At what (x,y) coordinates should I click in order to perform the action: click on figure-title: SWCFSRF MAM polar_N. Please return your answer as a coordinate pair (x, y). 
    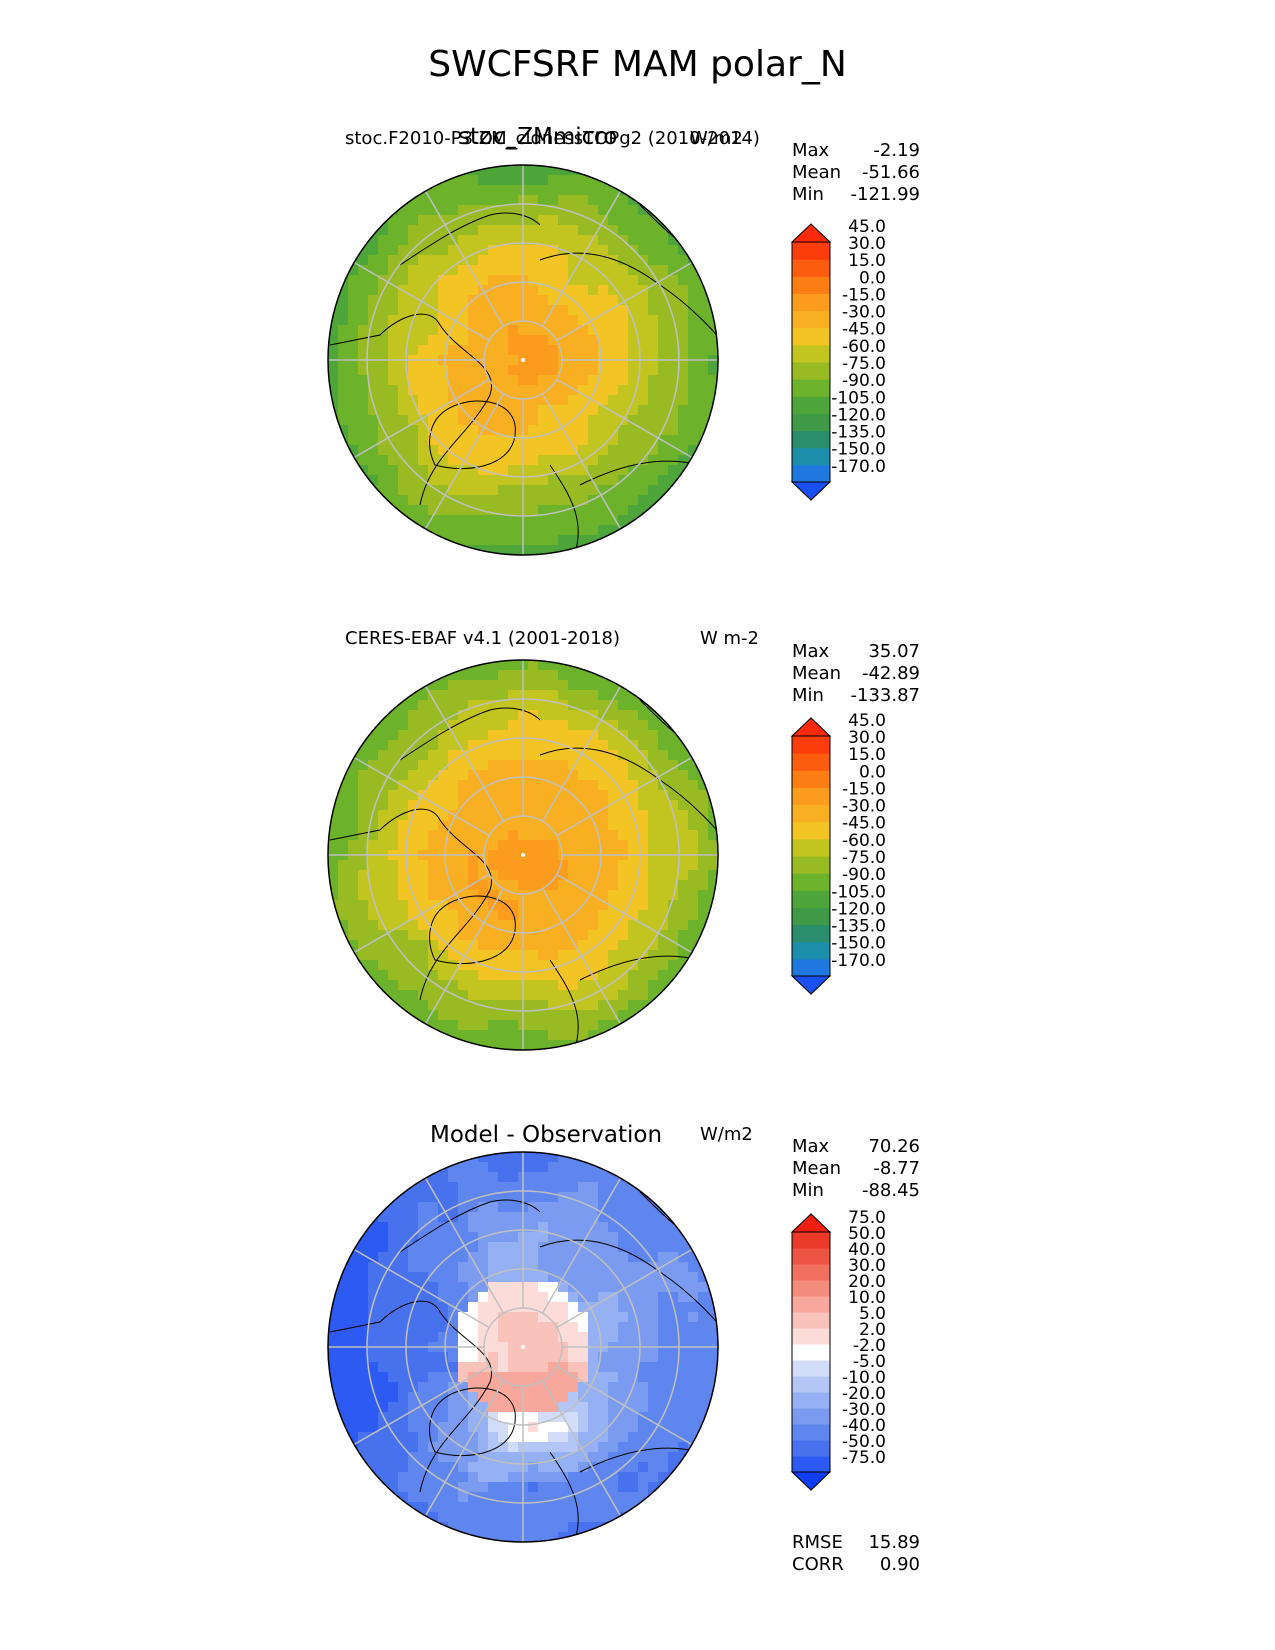
    Looking at the image, I should click on (637, 64).